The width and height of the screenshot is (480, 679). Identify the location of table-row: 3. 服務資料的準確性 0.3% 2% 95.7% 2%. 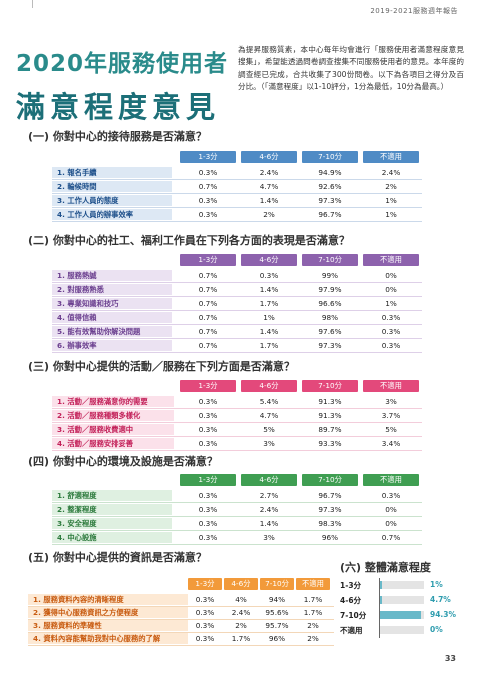
(181, 625).